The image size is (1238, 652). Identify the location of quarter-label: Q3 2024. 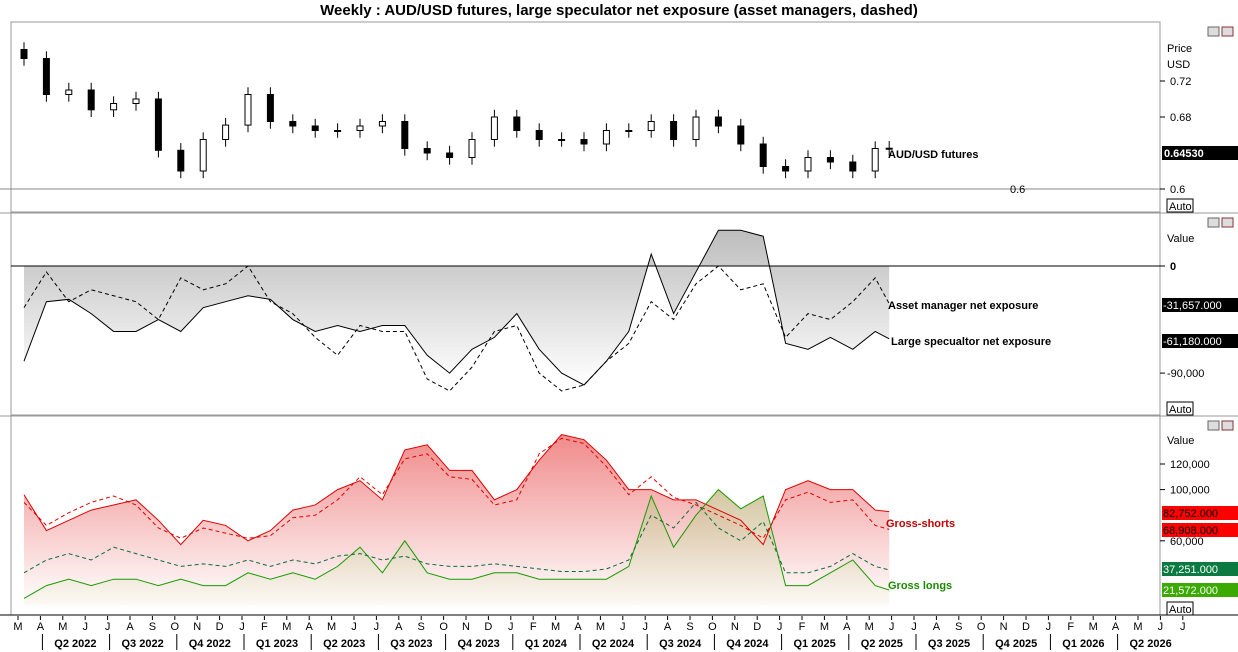
(680, 644).